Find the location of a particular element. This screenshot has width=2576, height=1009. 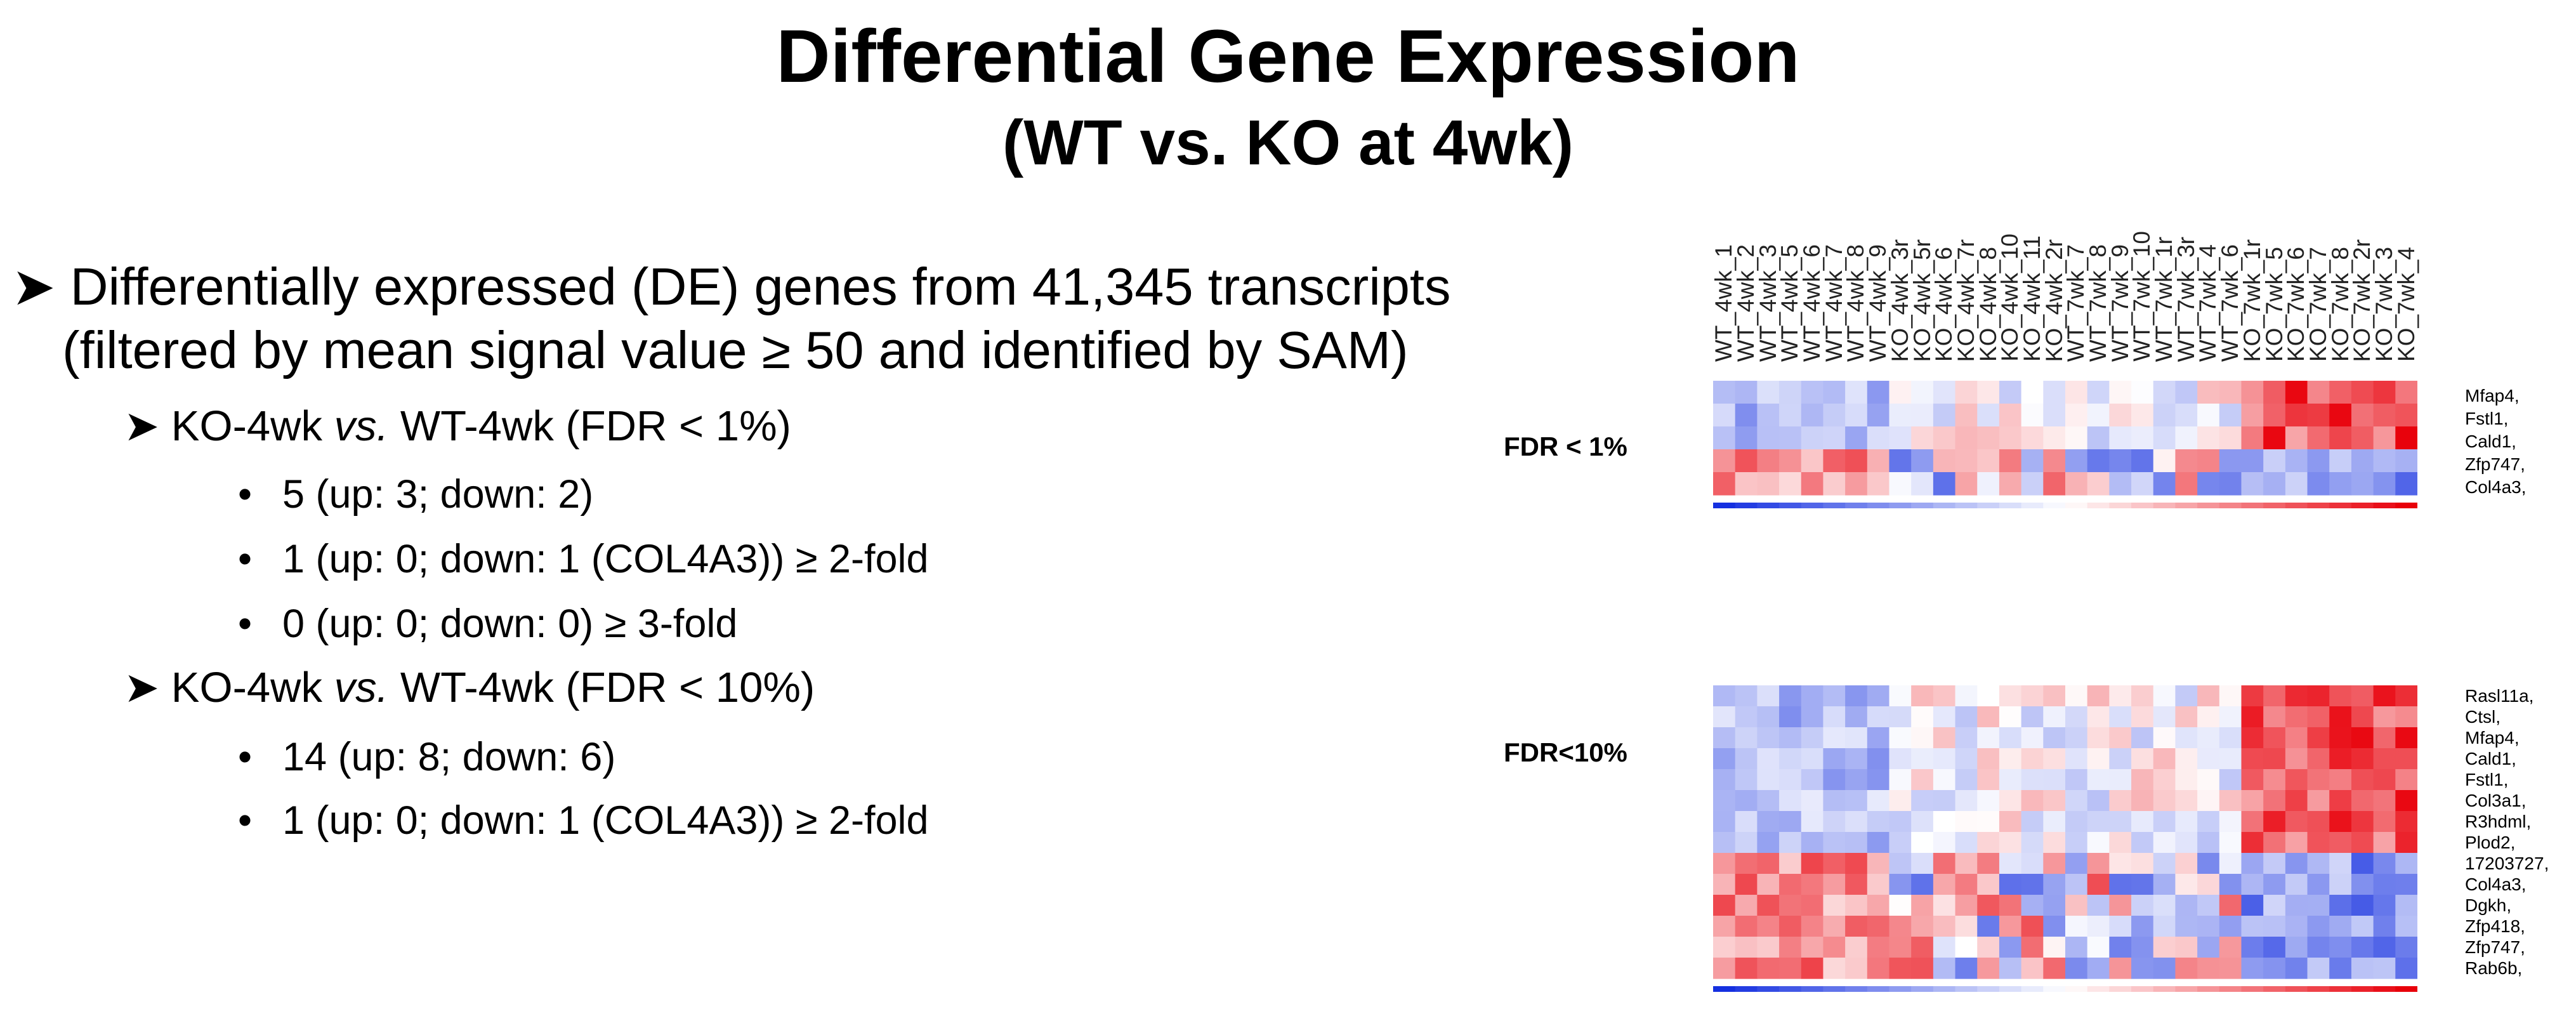

sample-label: WT_4wk_2 is located at coordinates (1746, 303).